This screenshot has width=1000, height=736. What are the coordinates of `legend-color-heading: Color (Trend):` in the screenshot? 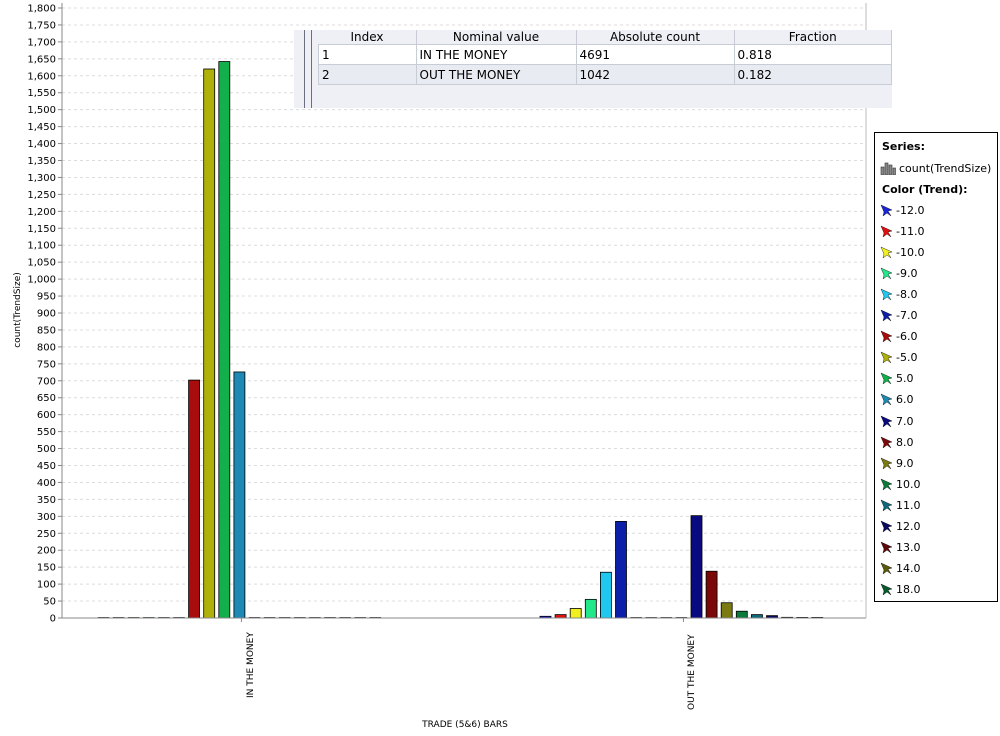 It's located at (925, 189).